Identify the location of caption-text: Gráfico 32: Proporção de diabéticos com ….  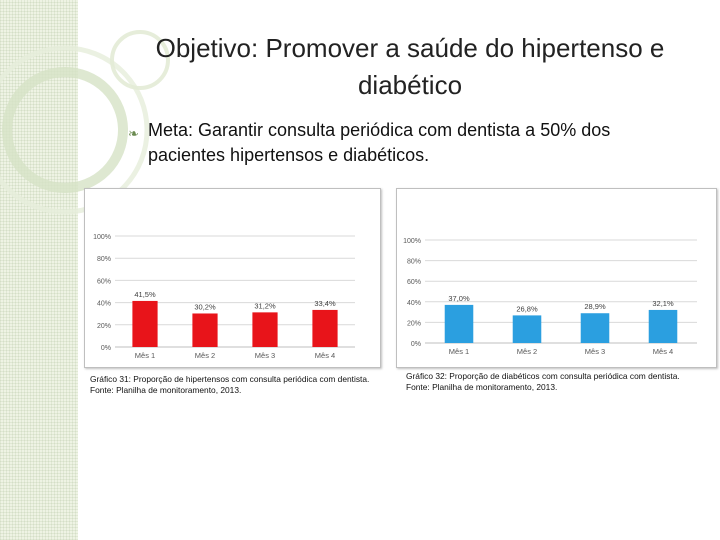
(543, 376).